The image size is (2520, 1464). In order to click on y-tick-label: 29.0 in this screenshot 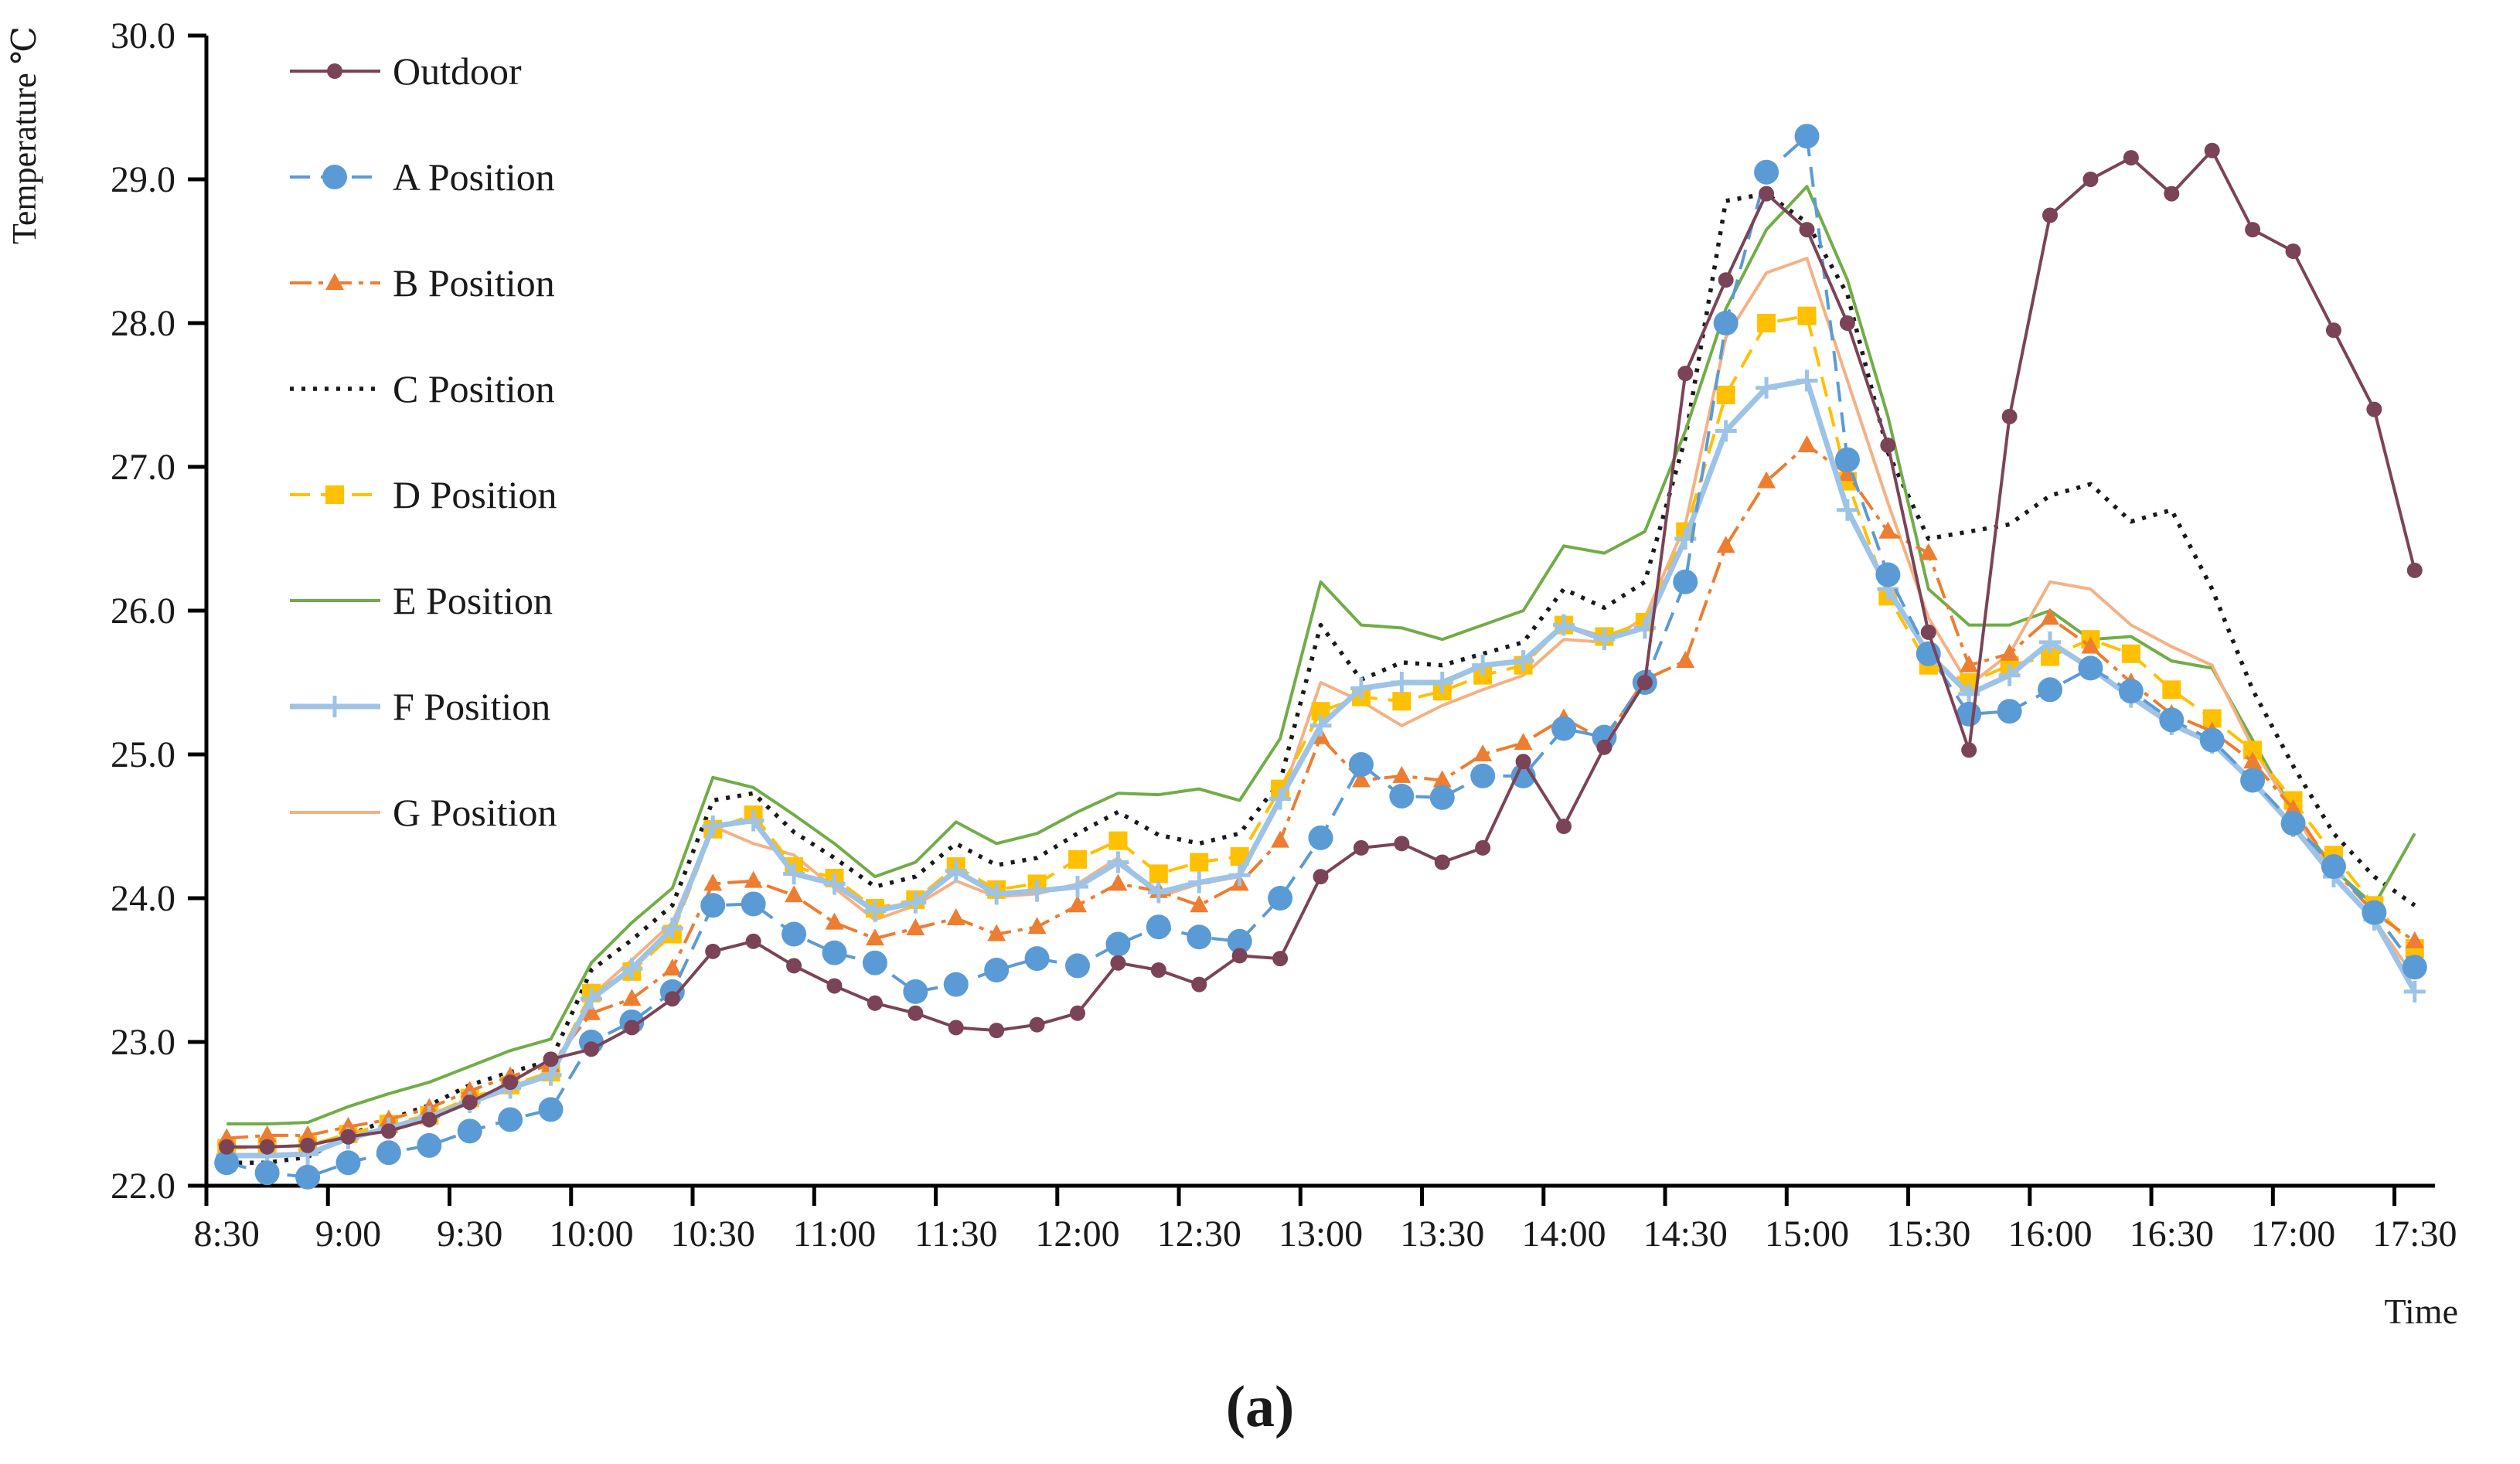, I will do `click(143, 179)`.